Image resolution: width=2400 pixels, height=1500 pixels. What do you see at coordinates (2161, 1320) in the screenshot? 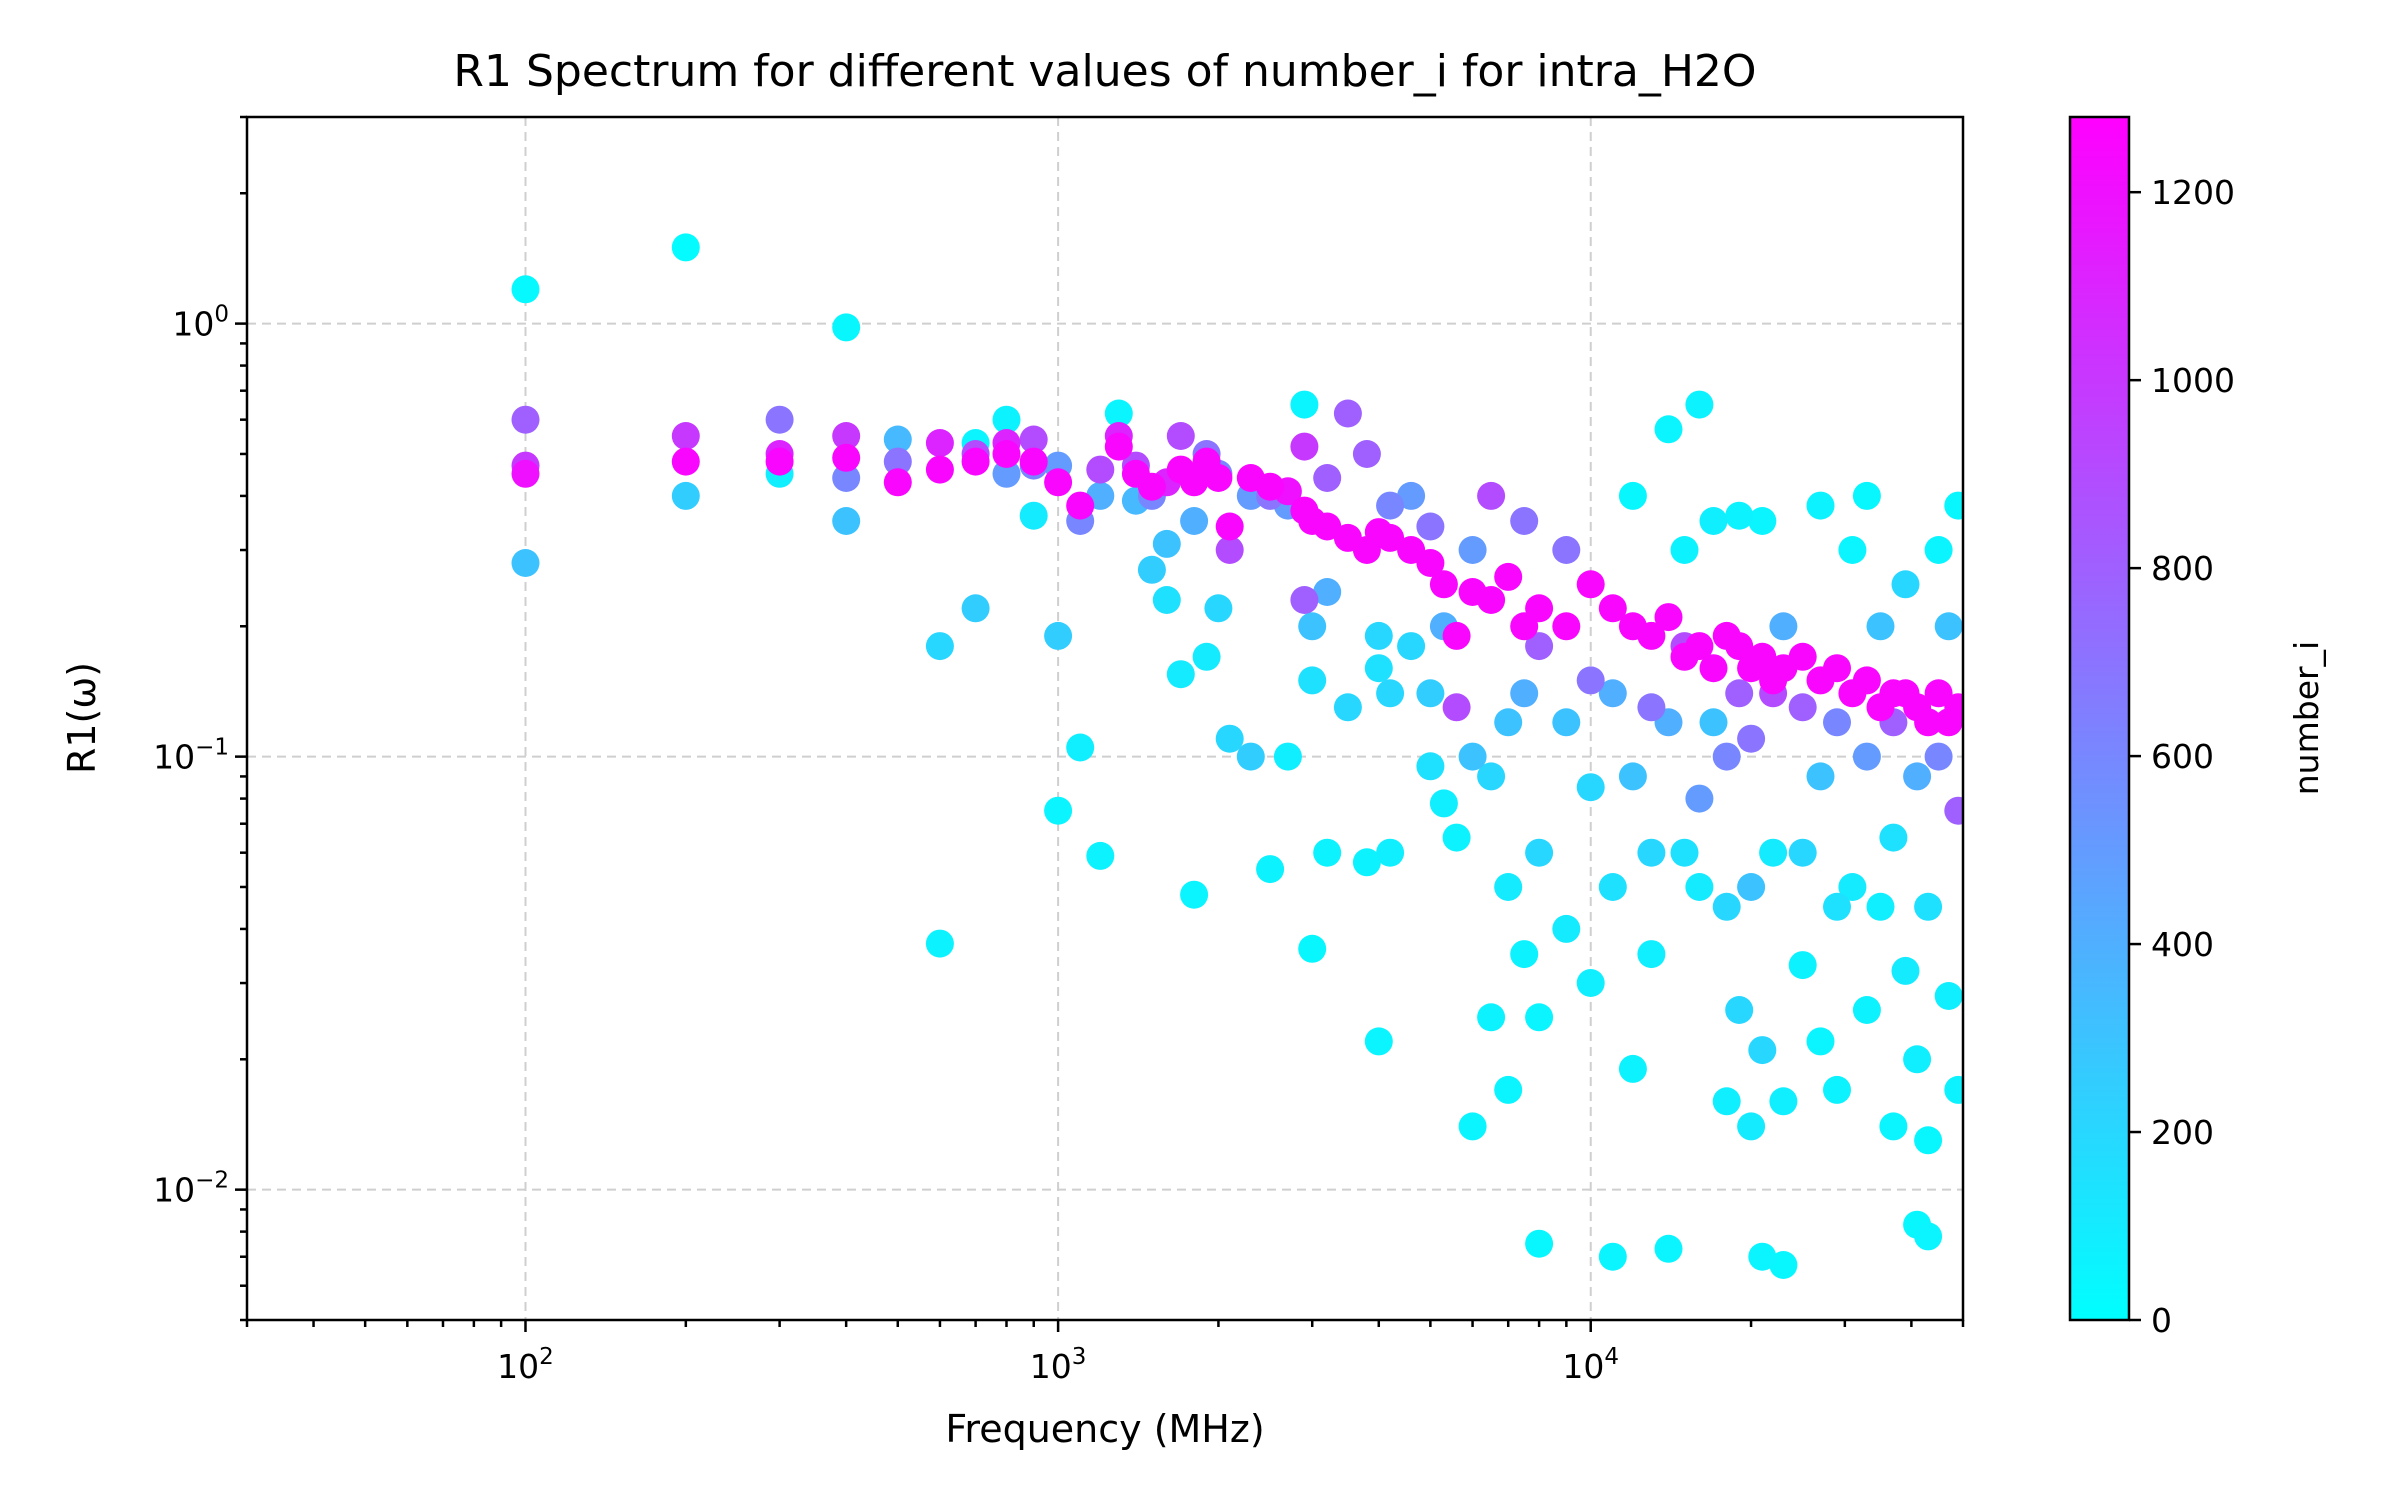
I see `colorbar-tick-label: 0` at bounding box center [2161, 1320].